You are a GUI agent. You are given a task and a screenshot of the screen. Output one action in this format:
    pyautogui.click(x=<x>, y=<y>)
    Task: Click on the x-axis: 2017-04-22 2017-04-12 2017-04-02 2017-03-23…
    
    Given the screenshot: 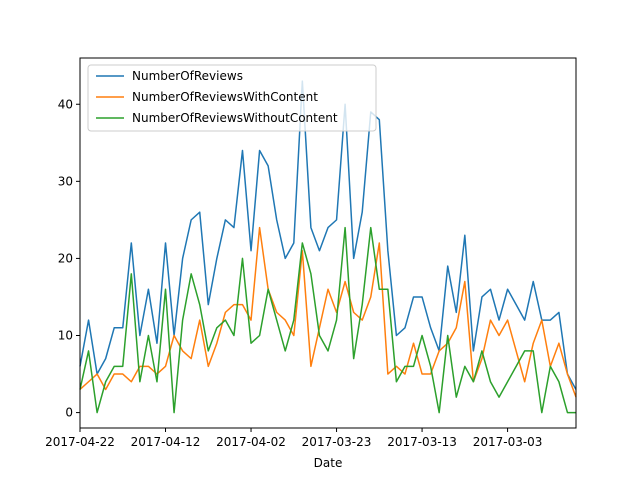 What is the action you would take?
    pyautogui.click(x=293, y=438)
    